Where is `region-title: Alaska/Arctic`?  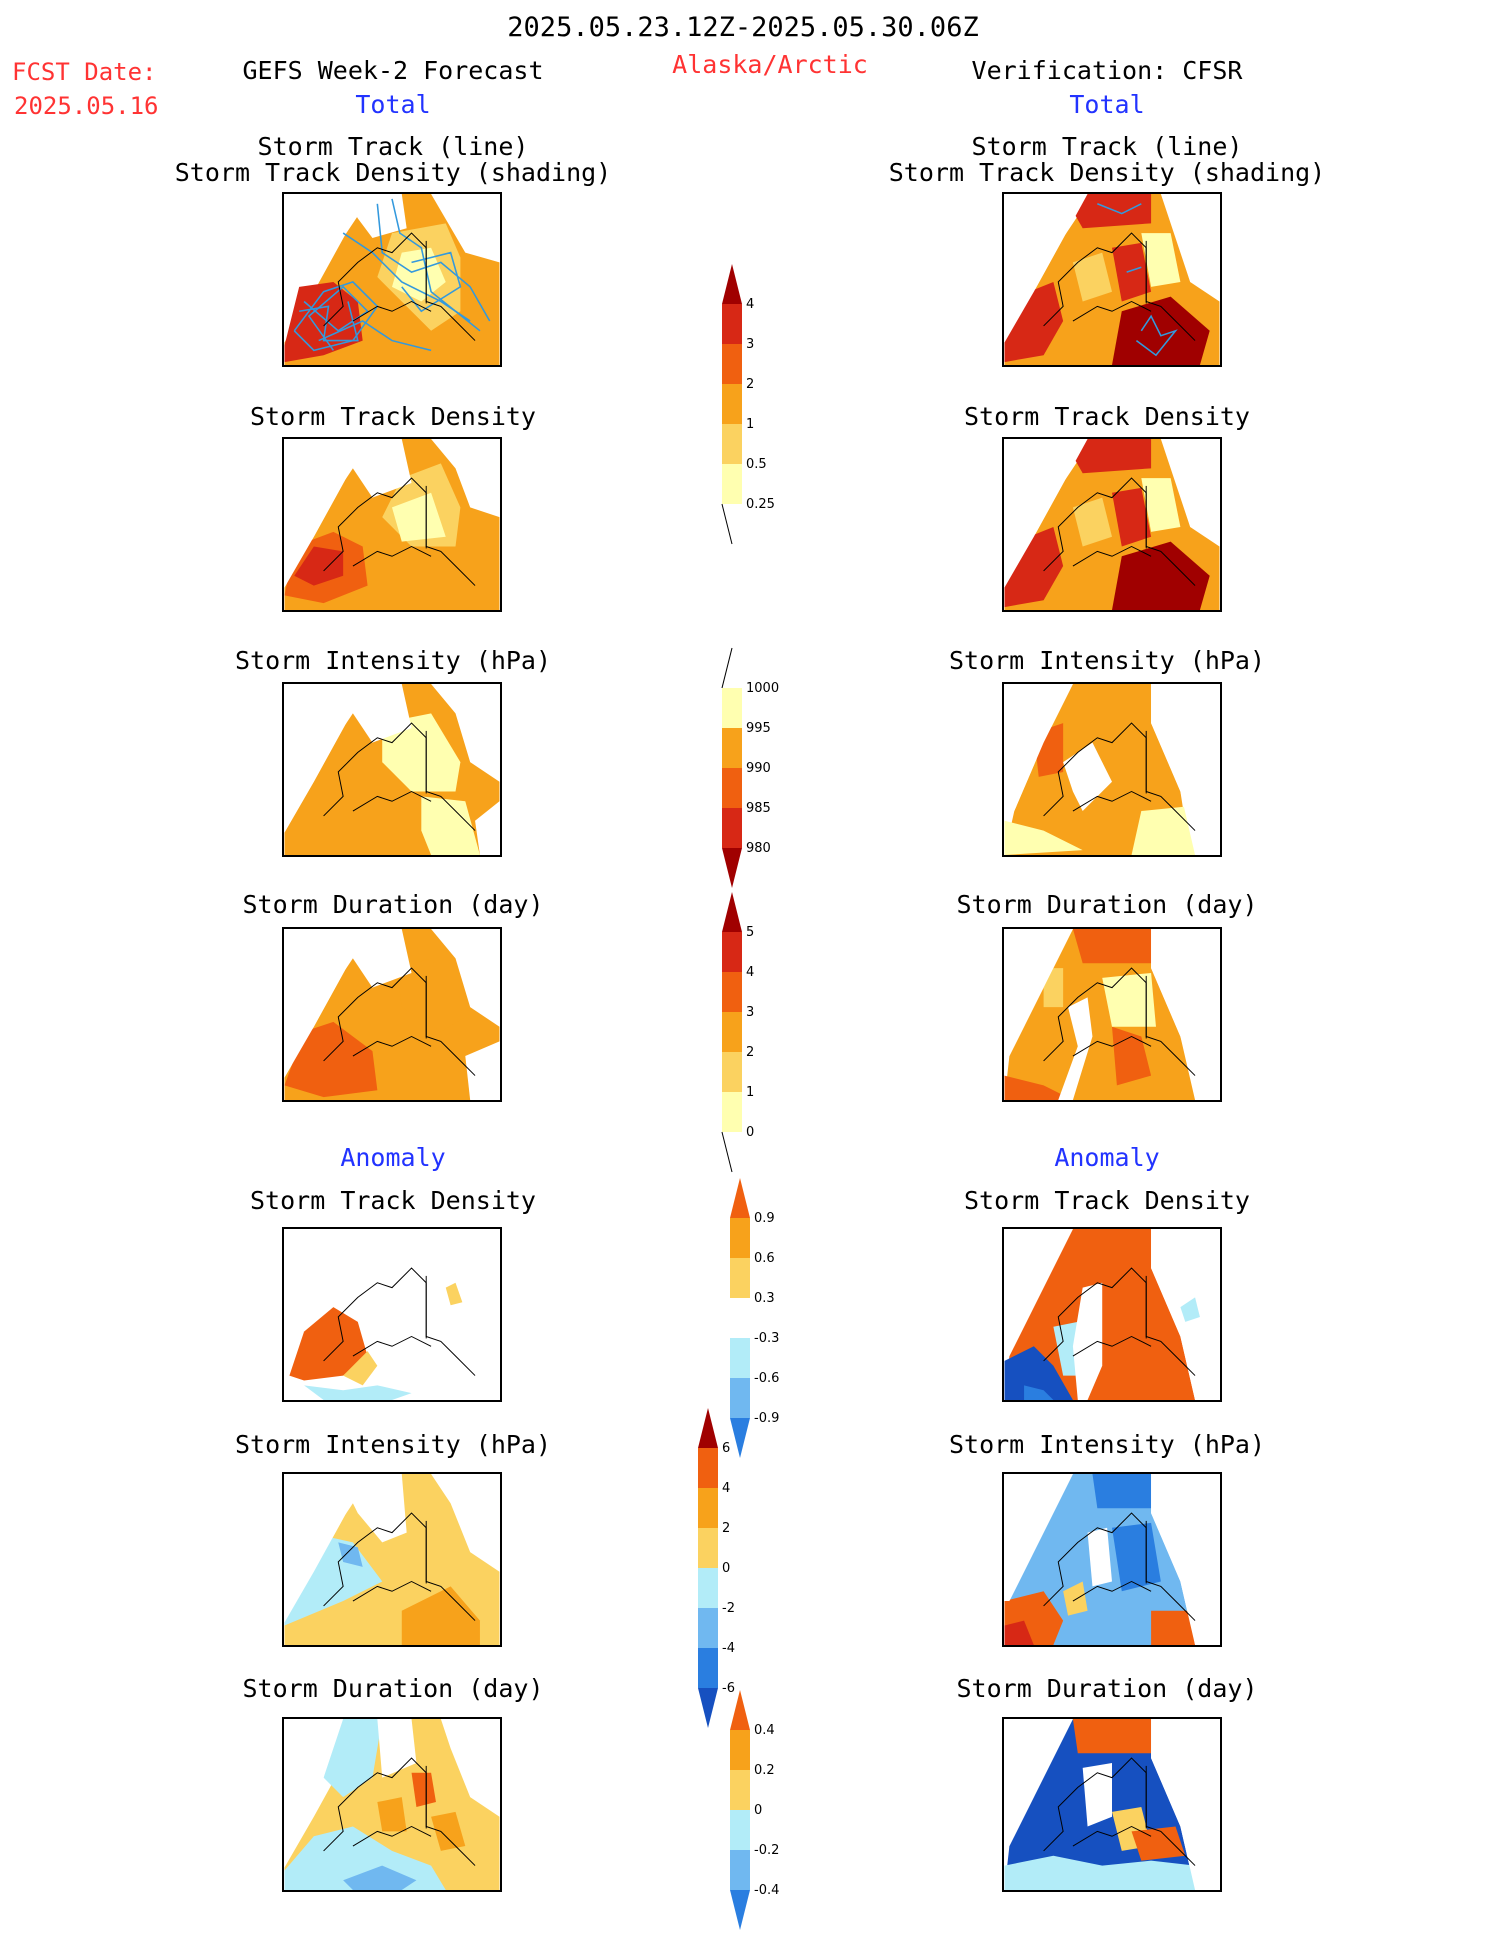 region-title: Alaska/Arctic is located at coordinates (770, 64).